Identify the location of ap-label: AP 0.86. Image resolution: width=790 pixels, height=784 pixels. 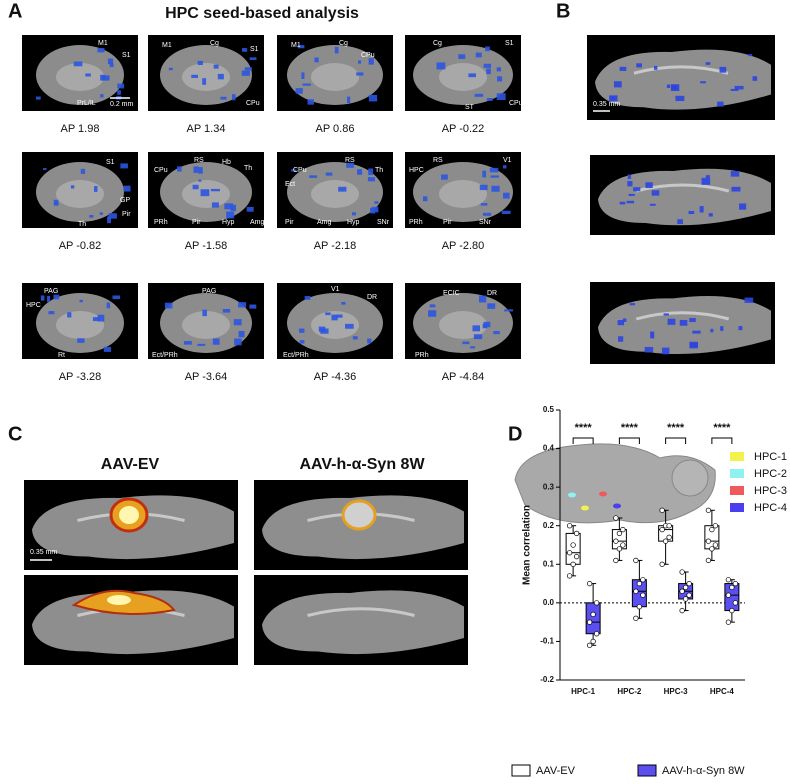
(335, 129).